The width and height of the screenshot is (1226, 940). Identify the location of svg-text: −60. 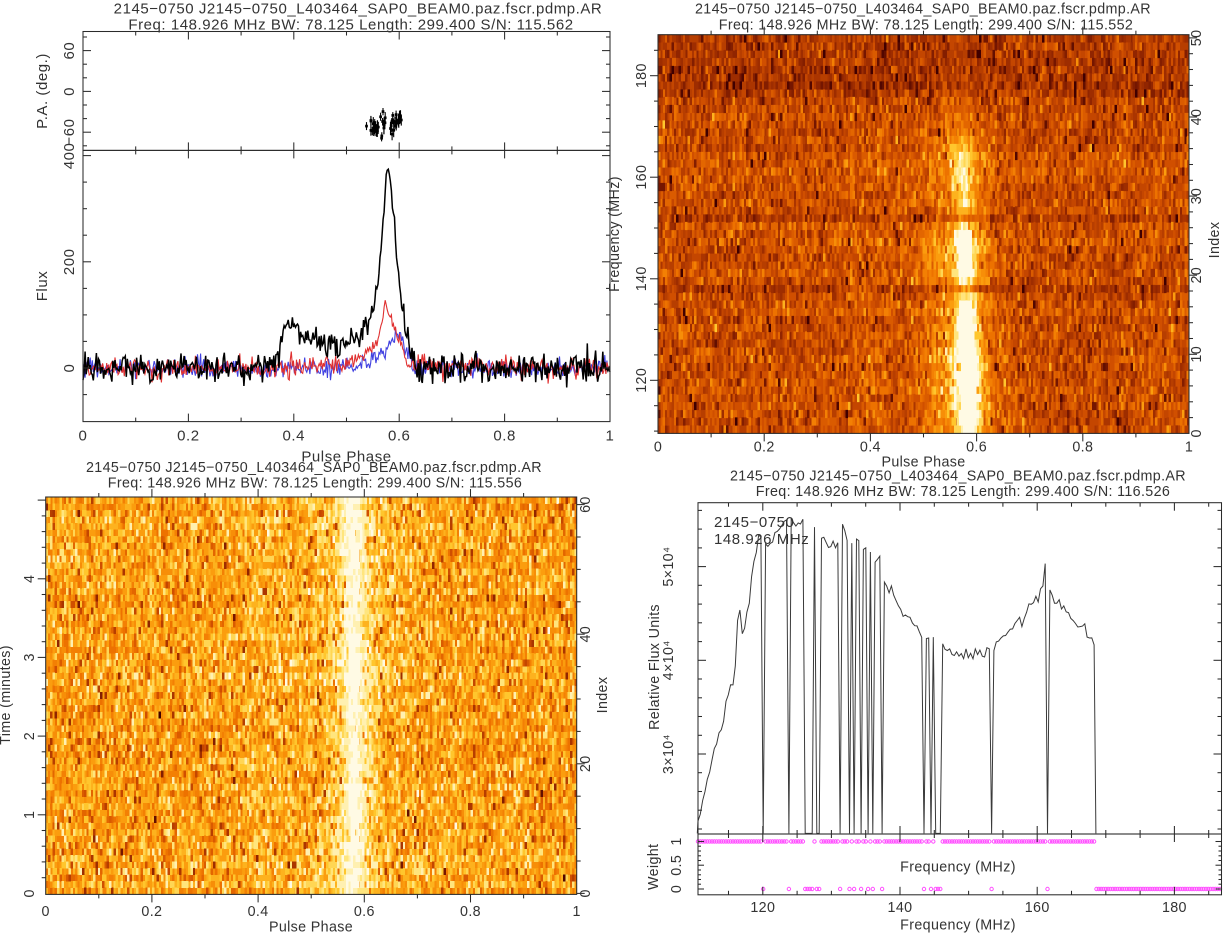
(69, 131).